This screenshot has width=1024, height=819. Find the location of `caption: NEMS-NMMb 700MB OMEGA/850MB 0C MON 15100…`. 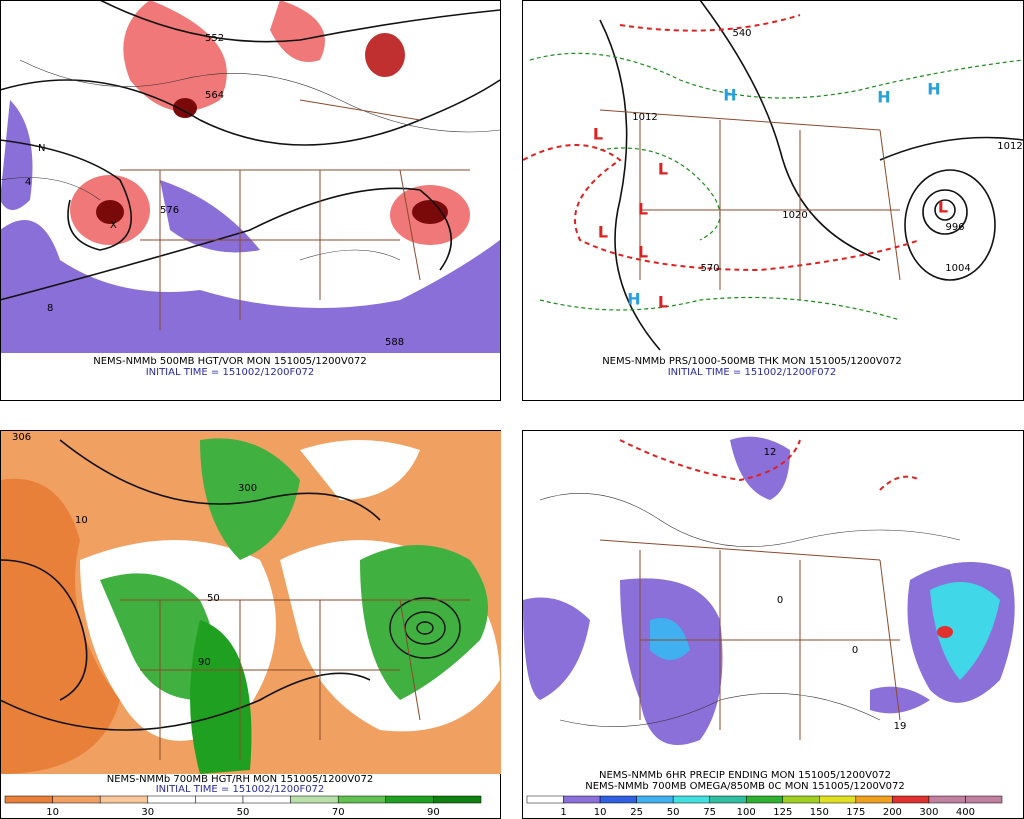

caption: NEMS-NMMb 700MB OMEGA/850MB 0C MON 15100… is located at coordinates (745, 786).